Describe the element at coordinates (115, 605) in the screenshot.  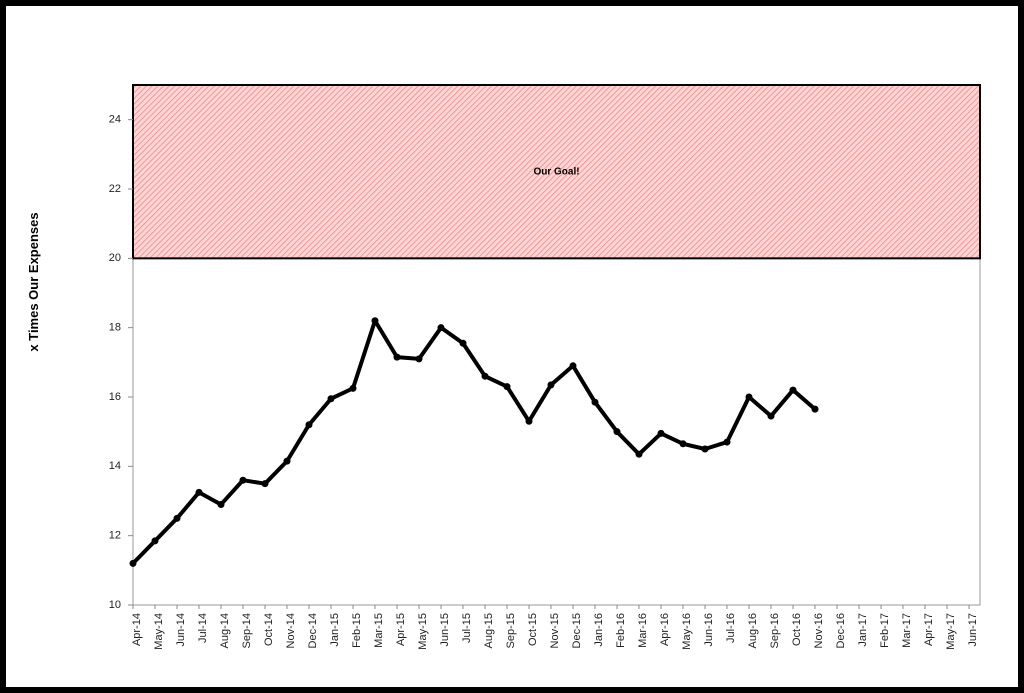
I see `y-tick-label: 10` at that location.